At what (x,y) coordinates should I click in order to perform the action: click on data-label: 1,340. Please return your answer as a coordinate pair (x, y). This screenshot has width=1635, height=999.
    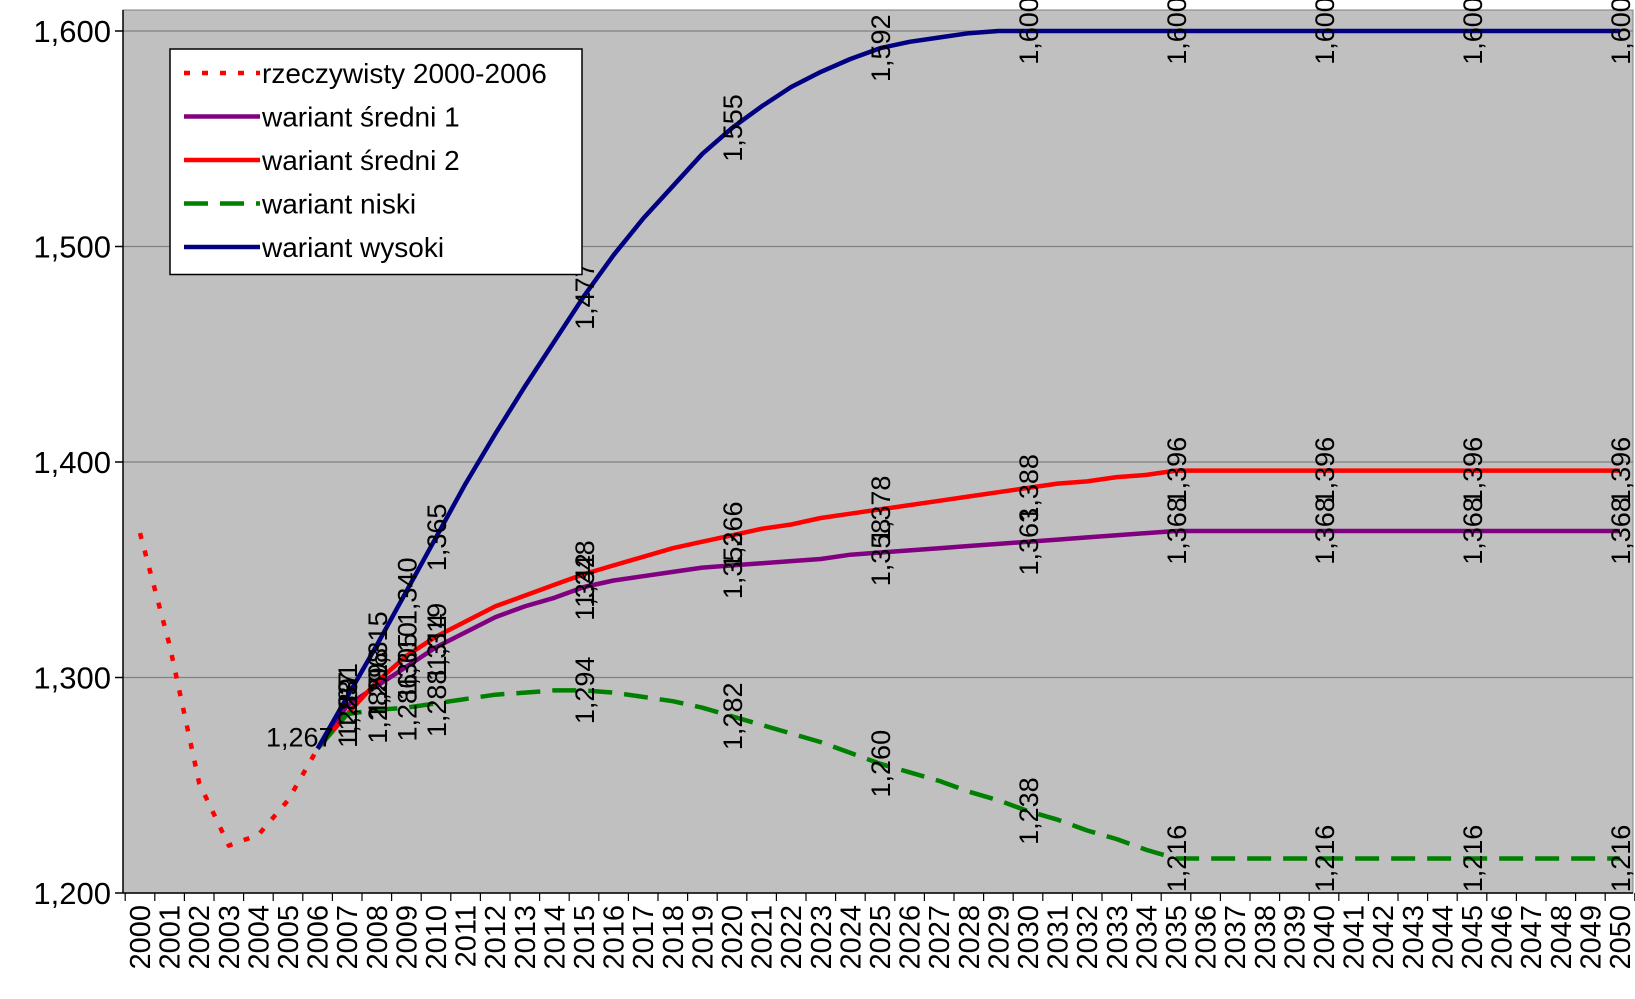
    Looking at the image, I should click on (407, 592).